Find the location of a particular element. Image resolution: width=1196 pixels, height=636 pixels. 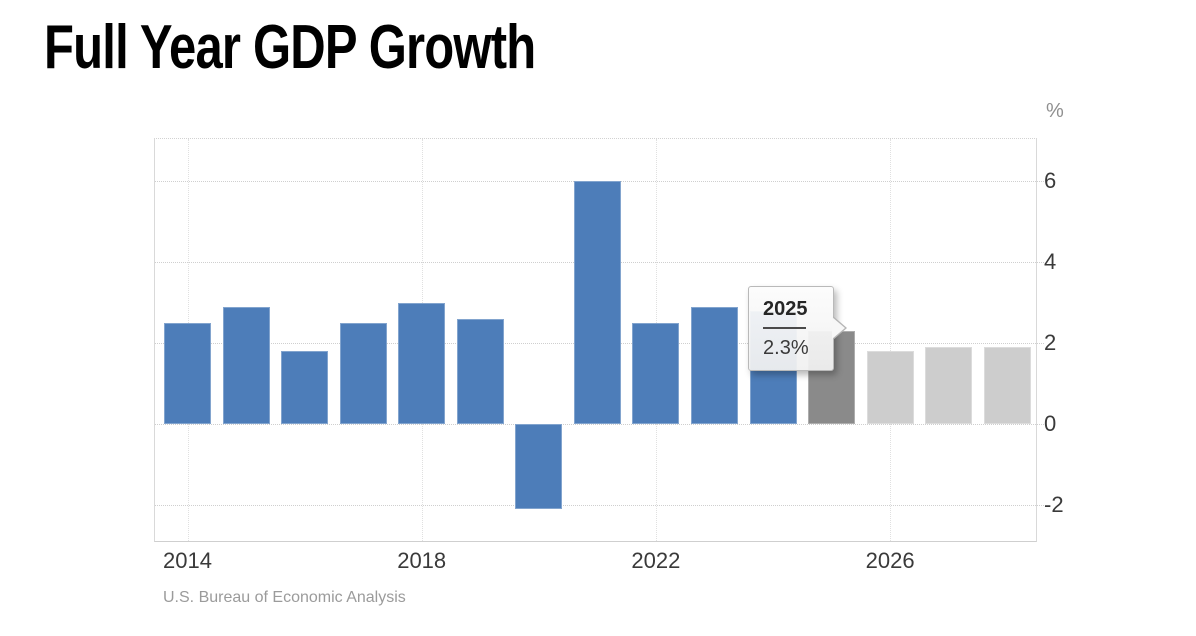

source-note: U.S. Bureau of Economic Analysis is located at coordinates (284, 597).